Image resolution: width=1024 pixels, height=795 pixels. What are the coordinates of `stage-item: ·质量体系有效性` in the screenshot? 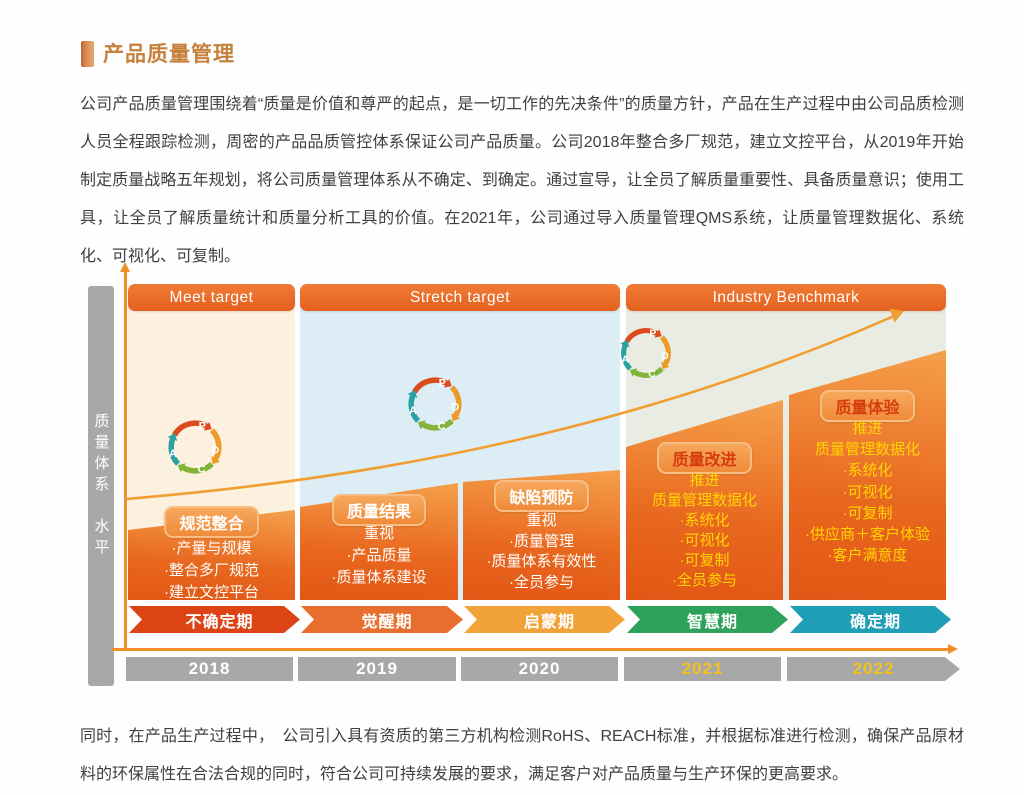 It's located at (541, 561).